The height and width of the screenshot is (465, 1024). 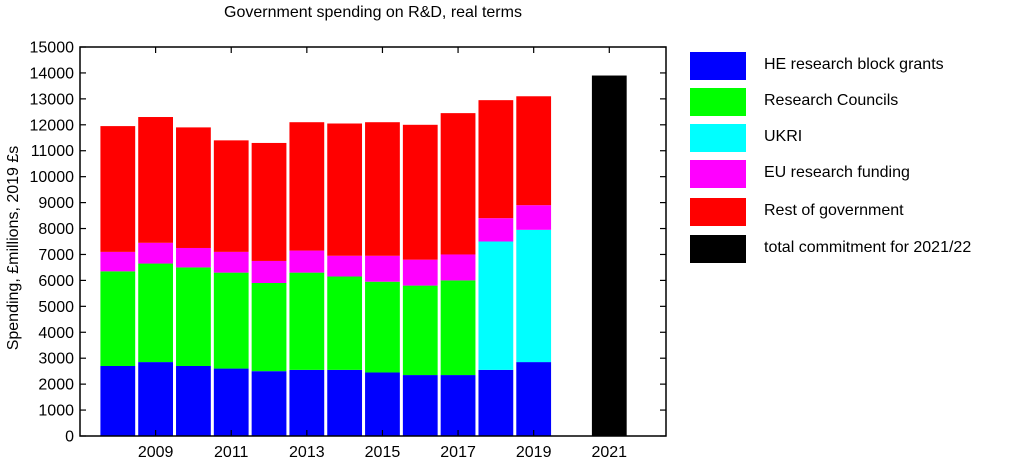 I want to click on y-tick-label: 3000, so click(x=56, y=359).